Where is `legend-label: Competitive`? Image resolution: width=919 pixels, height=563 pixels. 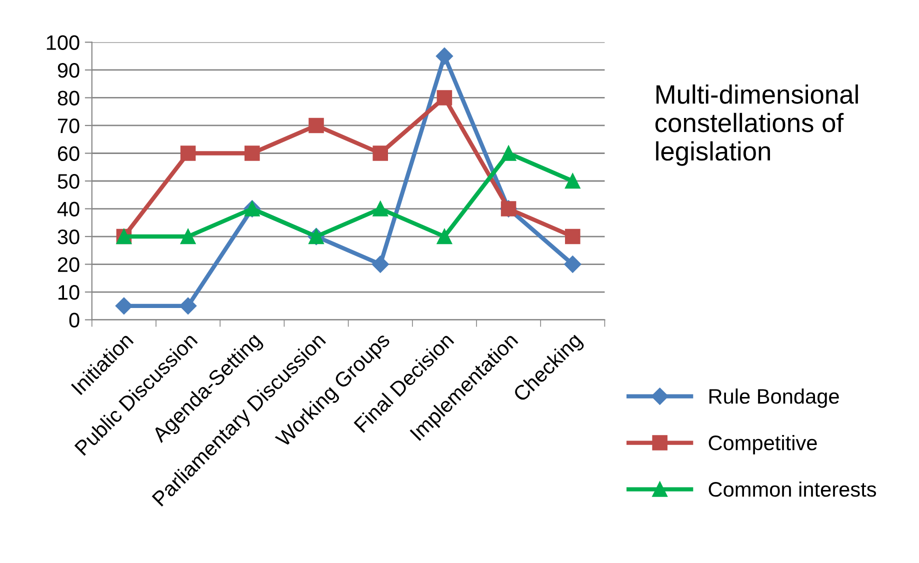
legend-label: Competitive is located at coordinates (762, 444).